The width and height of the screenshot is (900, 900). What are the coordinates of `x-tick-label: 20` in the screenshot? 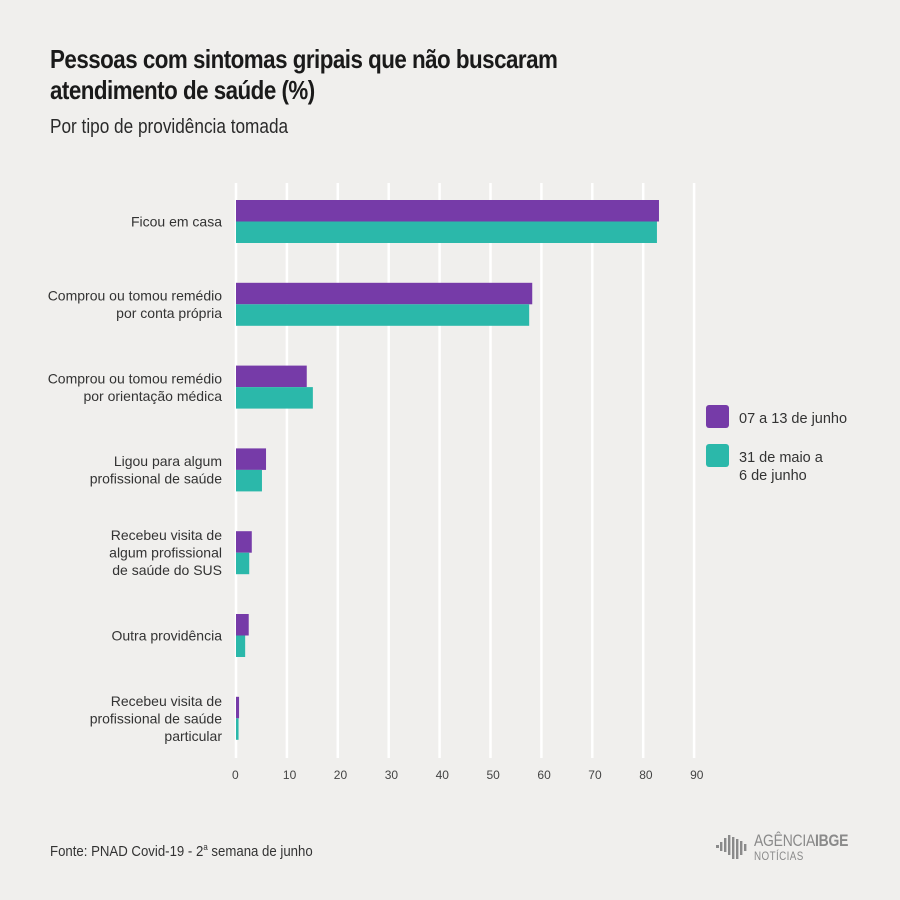 It's located at (341, 775).